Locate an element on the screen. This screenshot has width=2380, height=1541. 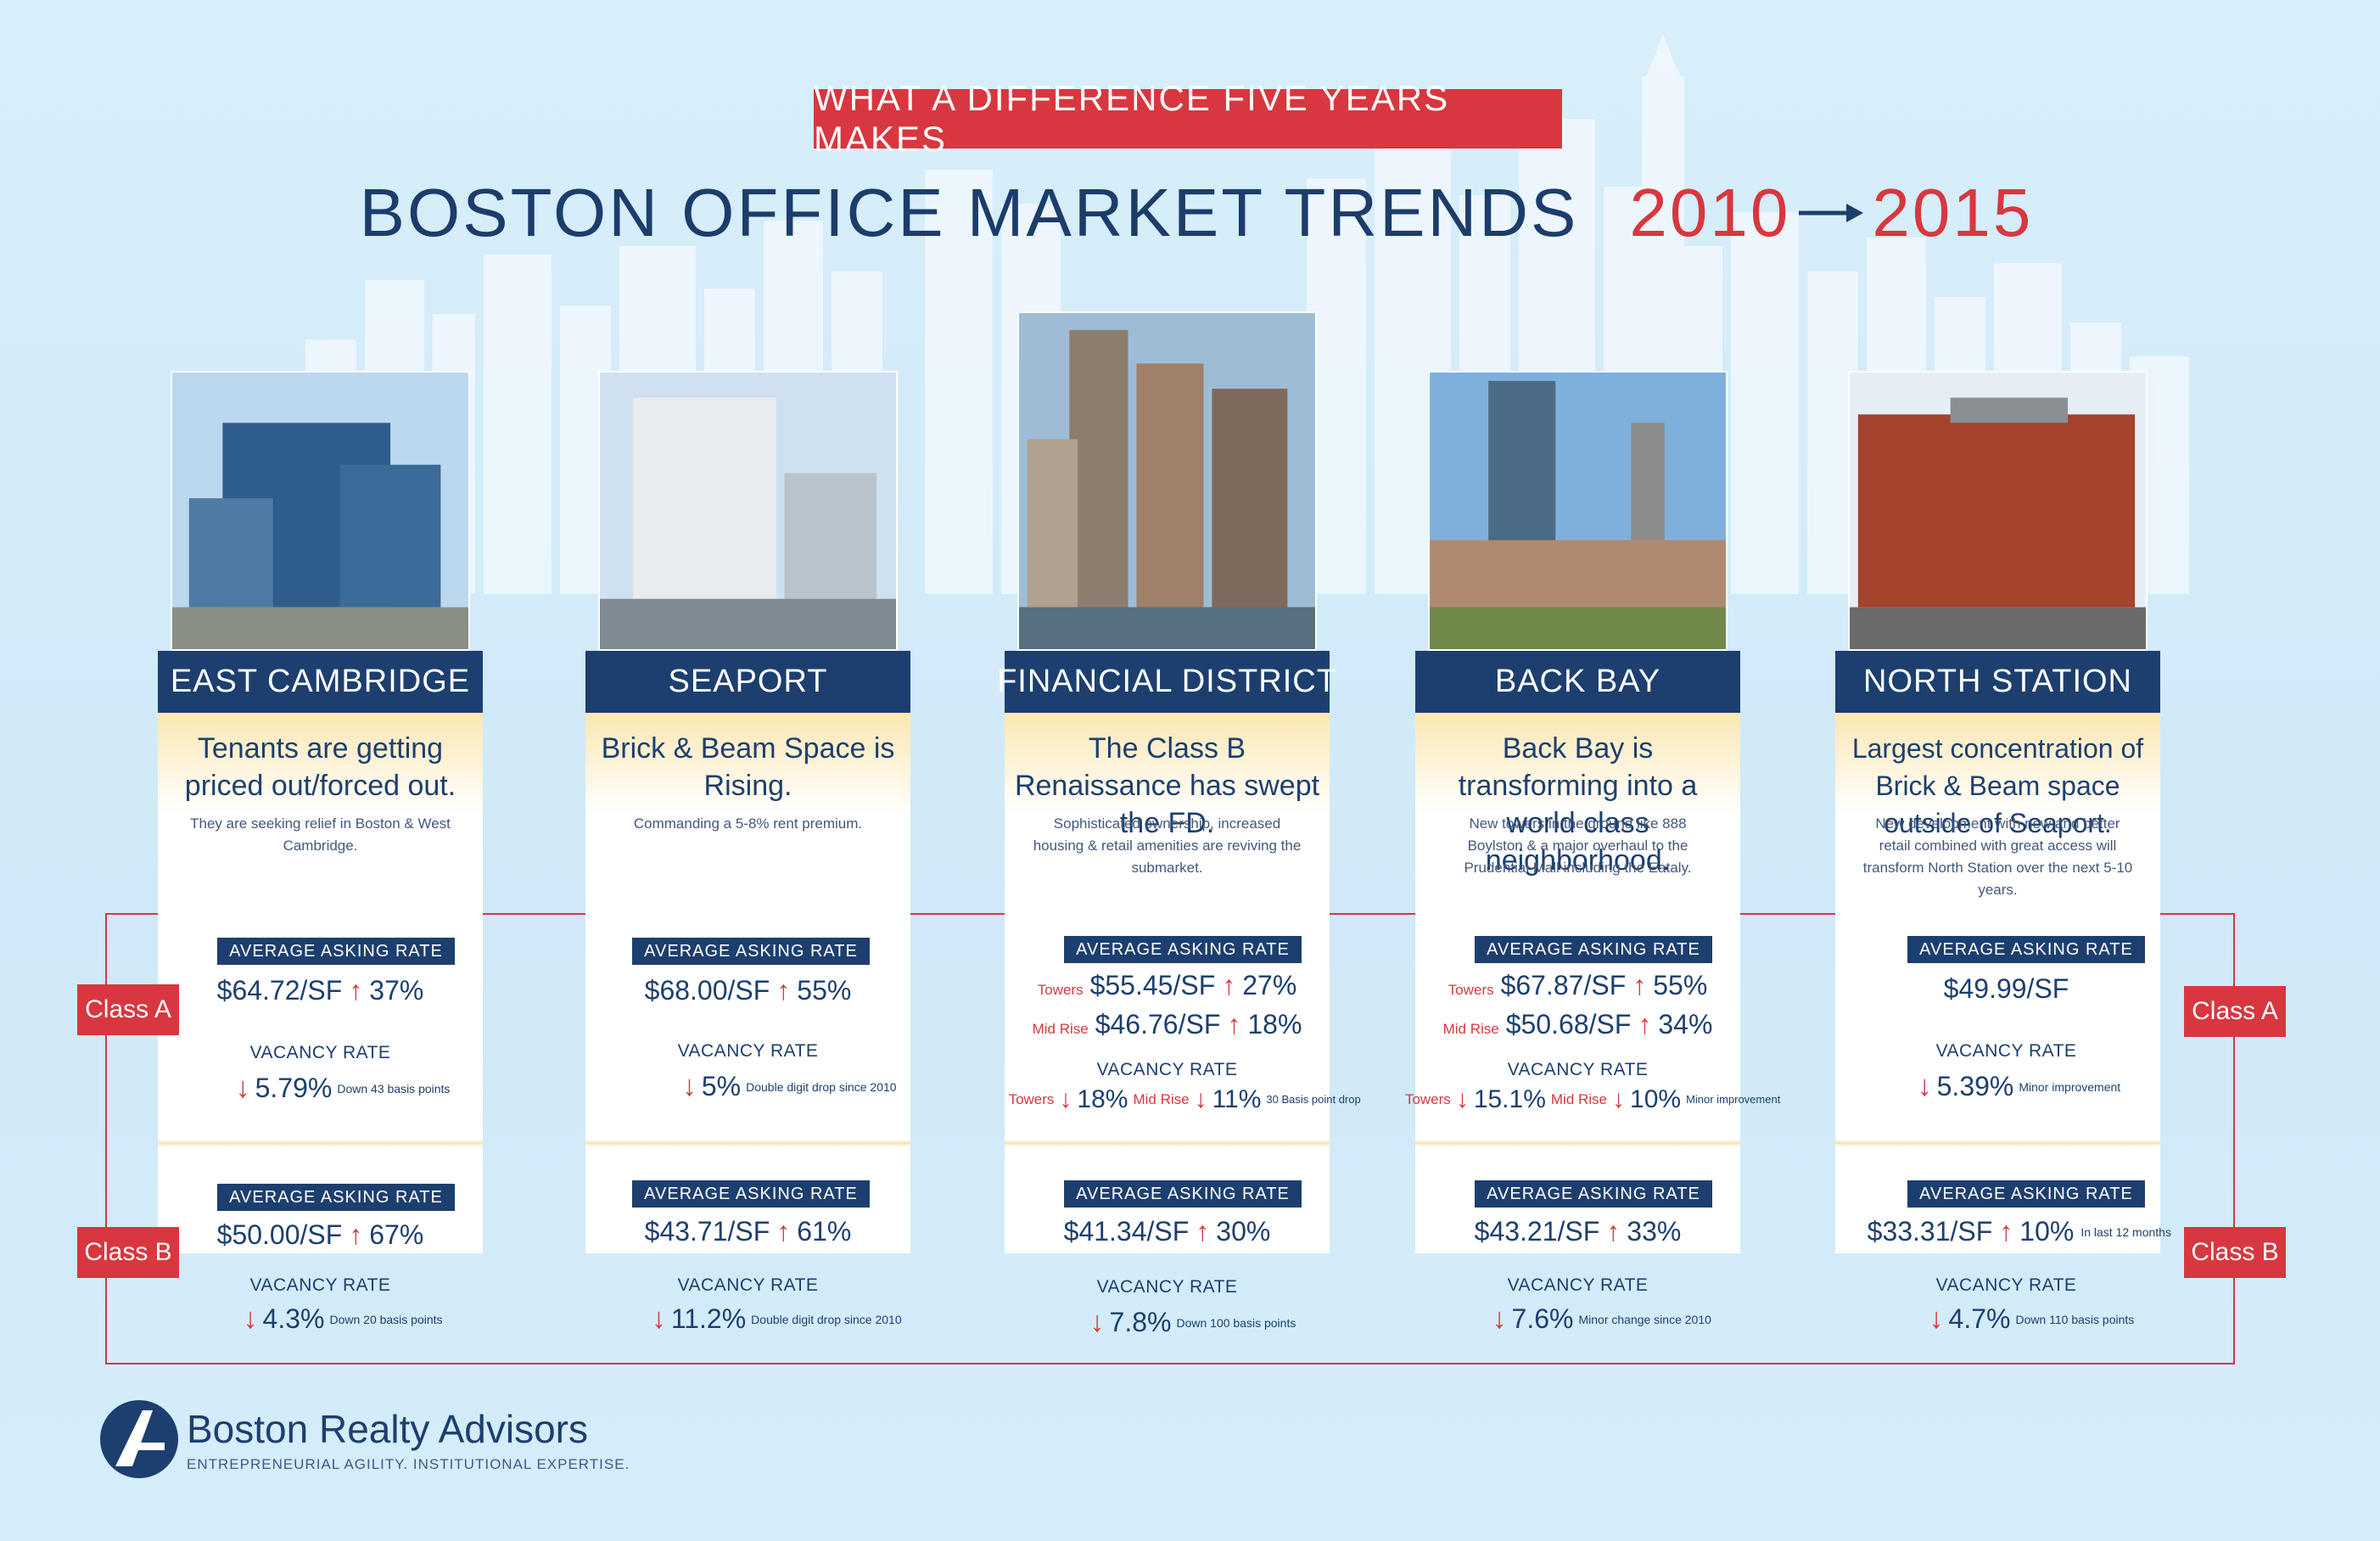
vacancy-value: 4.3% is located at coordinates (293, 1318).